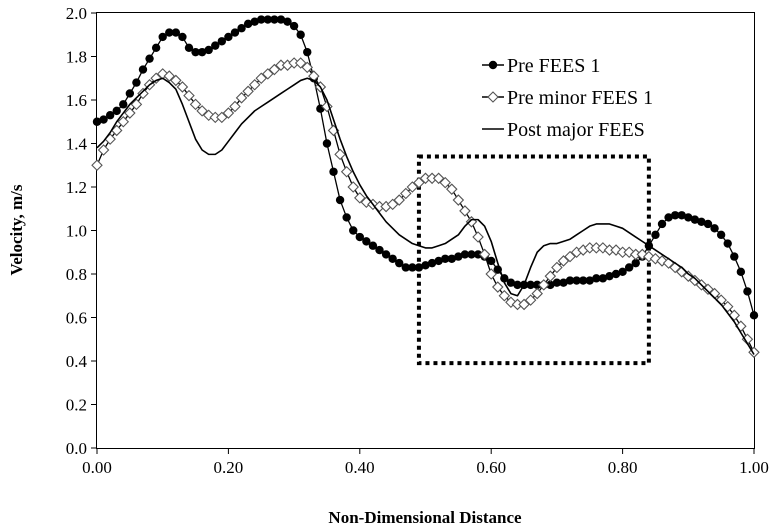 This screenshot has height=529, width=777. Describe the element at coordinates (576, 130) in the screenshot. I see `legend-label: Post major FEES` at that location.